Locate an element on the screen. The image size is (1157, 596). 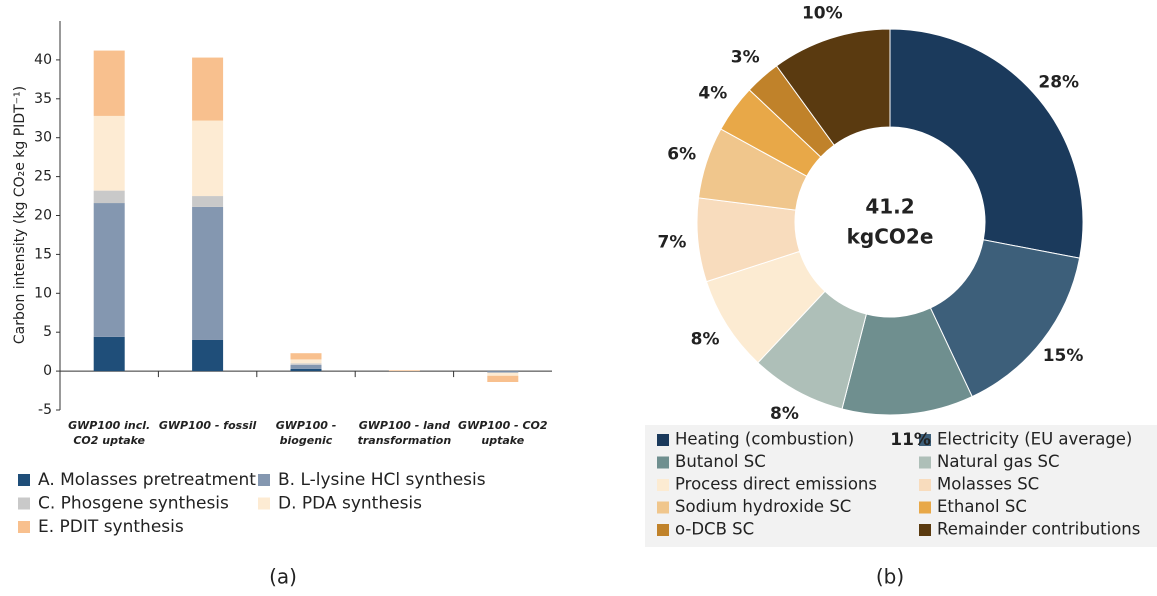
y-tick-label: -5 is located at coordinates (45, 410).